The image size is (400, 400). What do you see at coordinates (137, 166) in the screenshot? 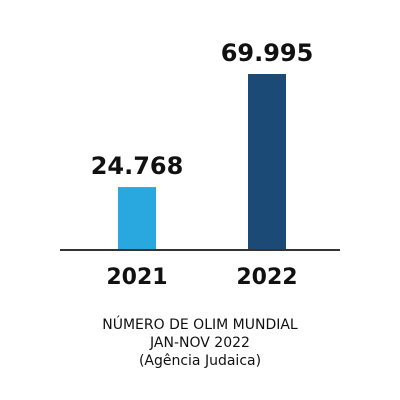
I see `value-label: 24.768` at bounding box center [137, 166].